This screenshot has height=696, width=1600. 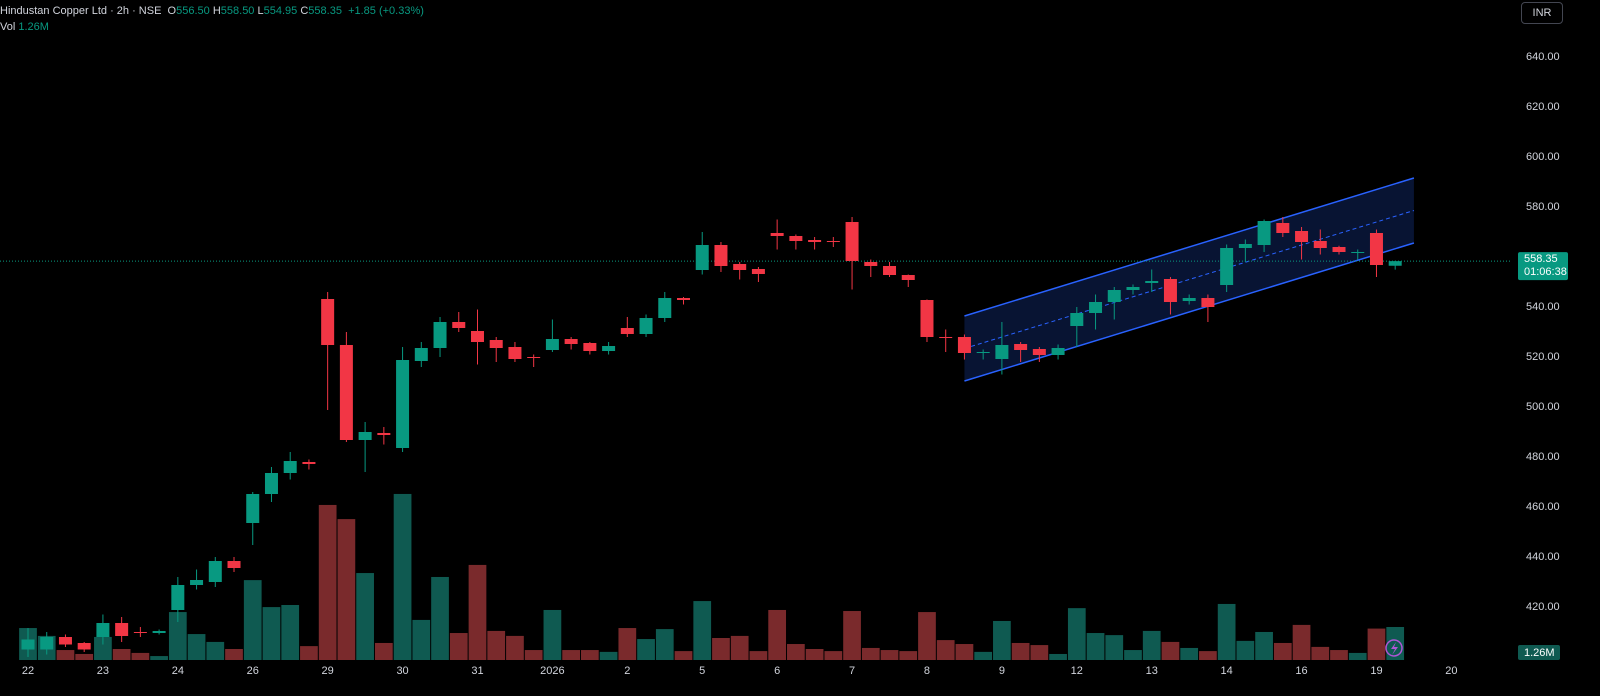 I want to click on x-tick-label: 8, so click(x=927, y=671).